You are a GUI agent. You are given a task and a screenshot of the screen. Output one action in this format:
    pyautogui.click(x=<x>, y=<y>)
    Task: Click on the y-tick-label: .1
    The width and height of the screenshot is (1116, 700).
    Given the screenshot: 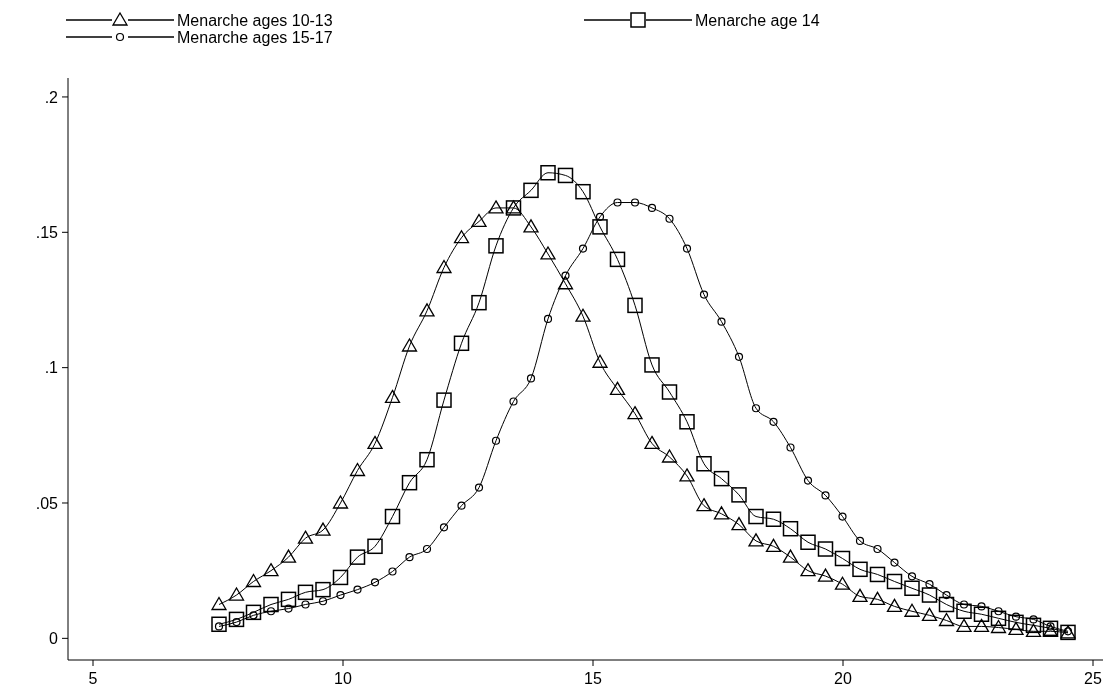 What is the action you would take?
    pyautogui.click(x=51, y=368)
    